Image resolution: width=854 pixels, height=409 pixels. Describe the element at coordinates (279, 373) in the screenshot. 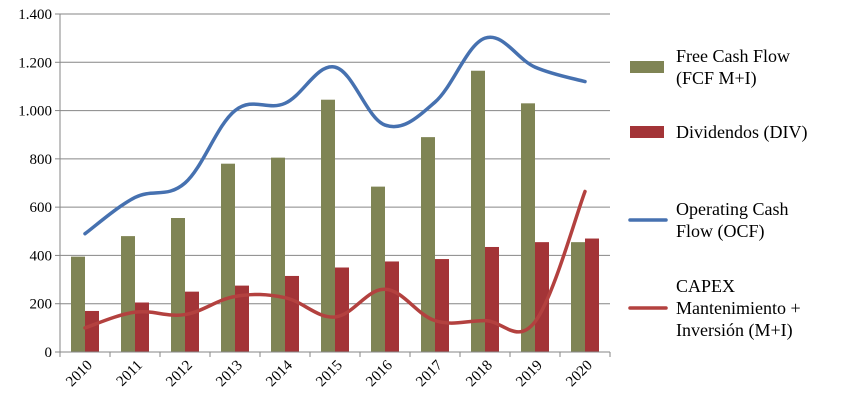

I see `x-tick-label: 2014` at that location.